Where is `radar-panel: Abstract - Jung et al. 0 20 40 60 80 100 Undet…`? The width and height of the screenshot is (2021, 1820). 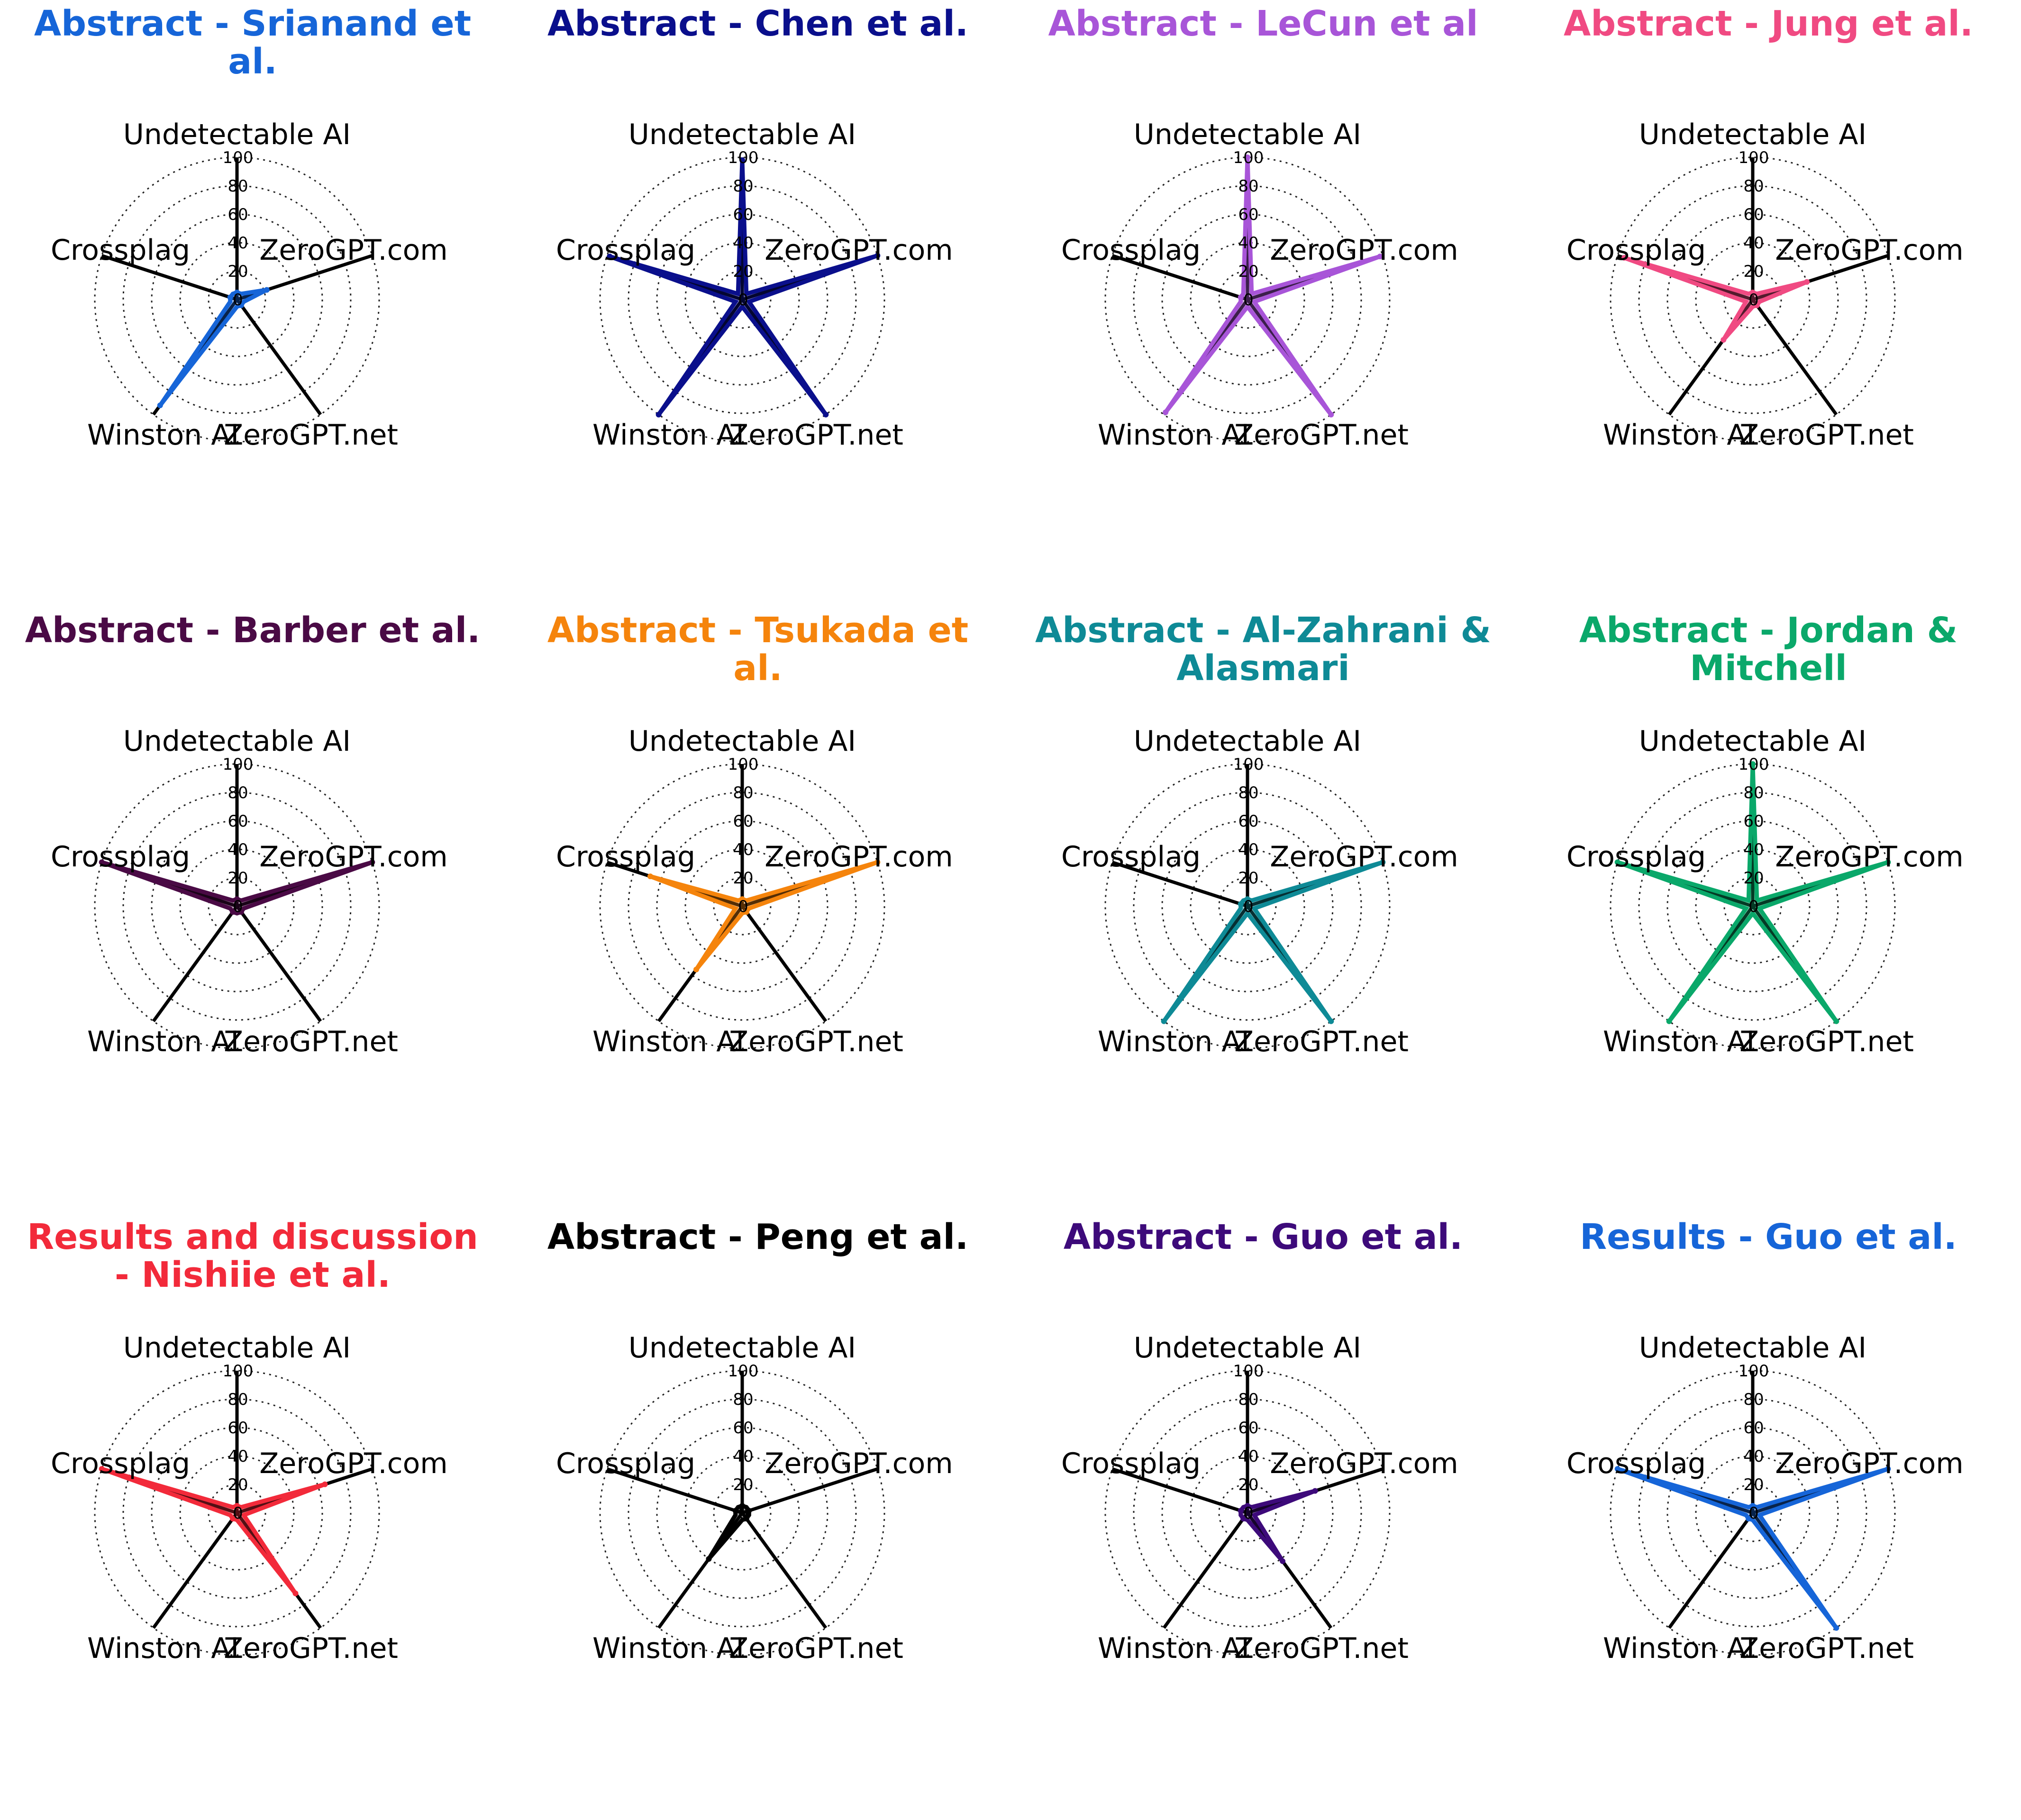 radar-panel: Abstract - Jung et al. 0 20 40 60 80 100 Undet… is located at coordinates (1768, 303).